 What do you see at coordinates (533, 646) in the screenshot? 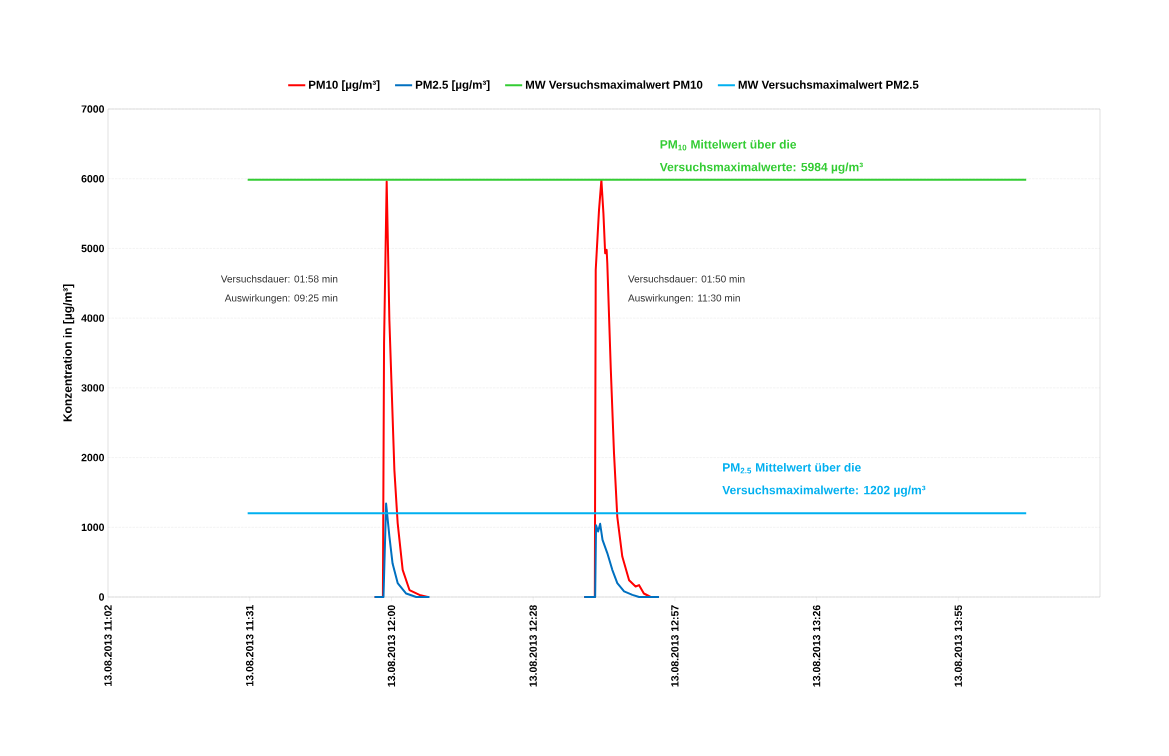
I see `x-tick-label: 13.08.2013 12:28` at bounding box center [533, 646].